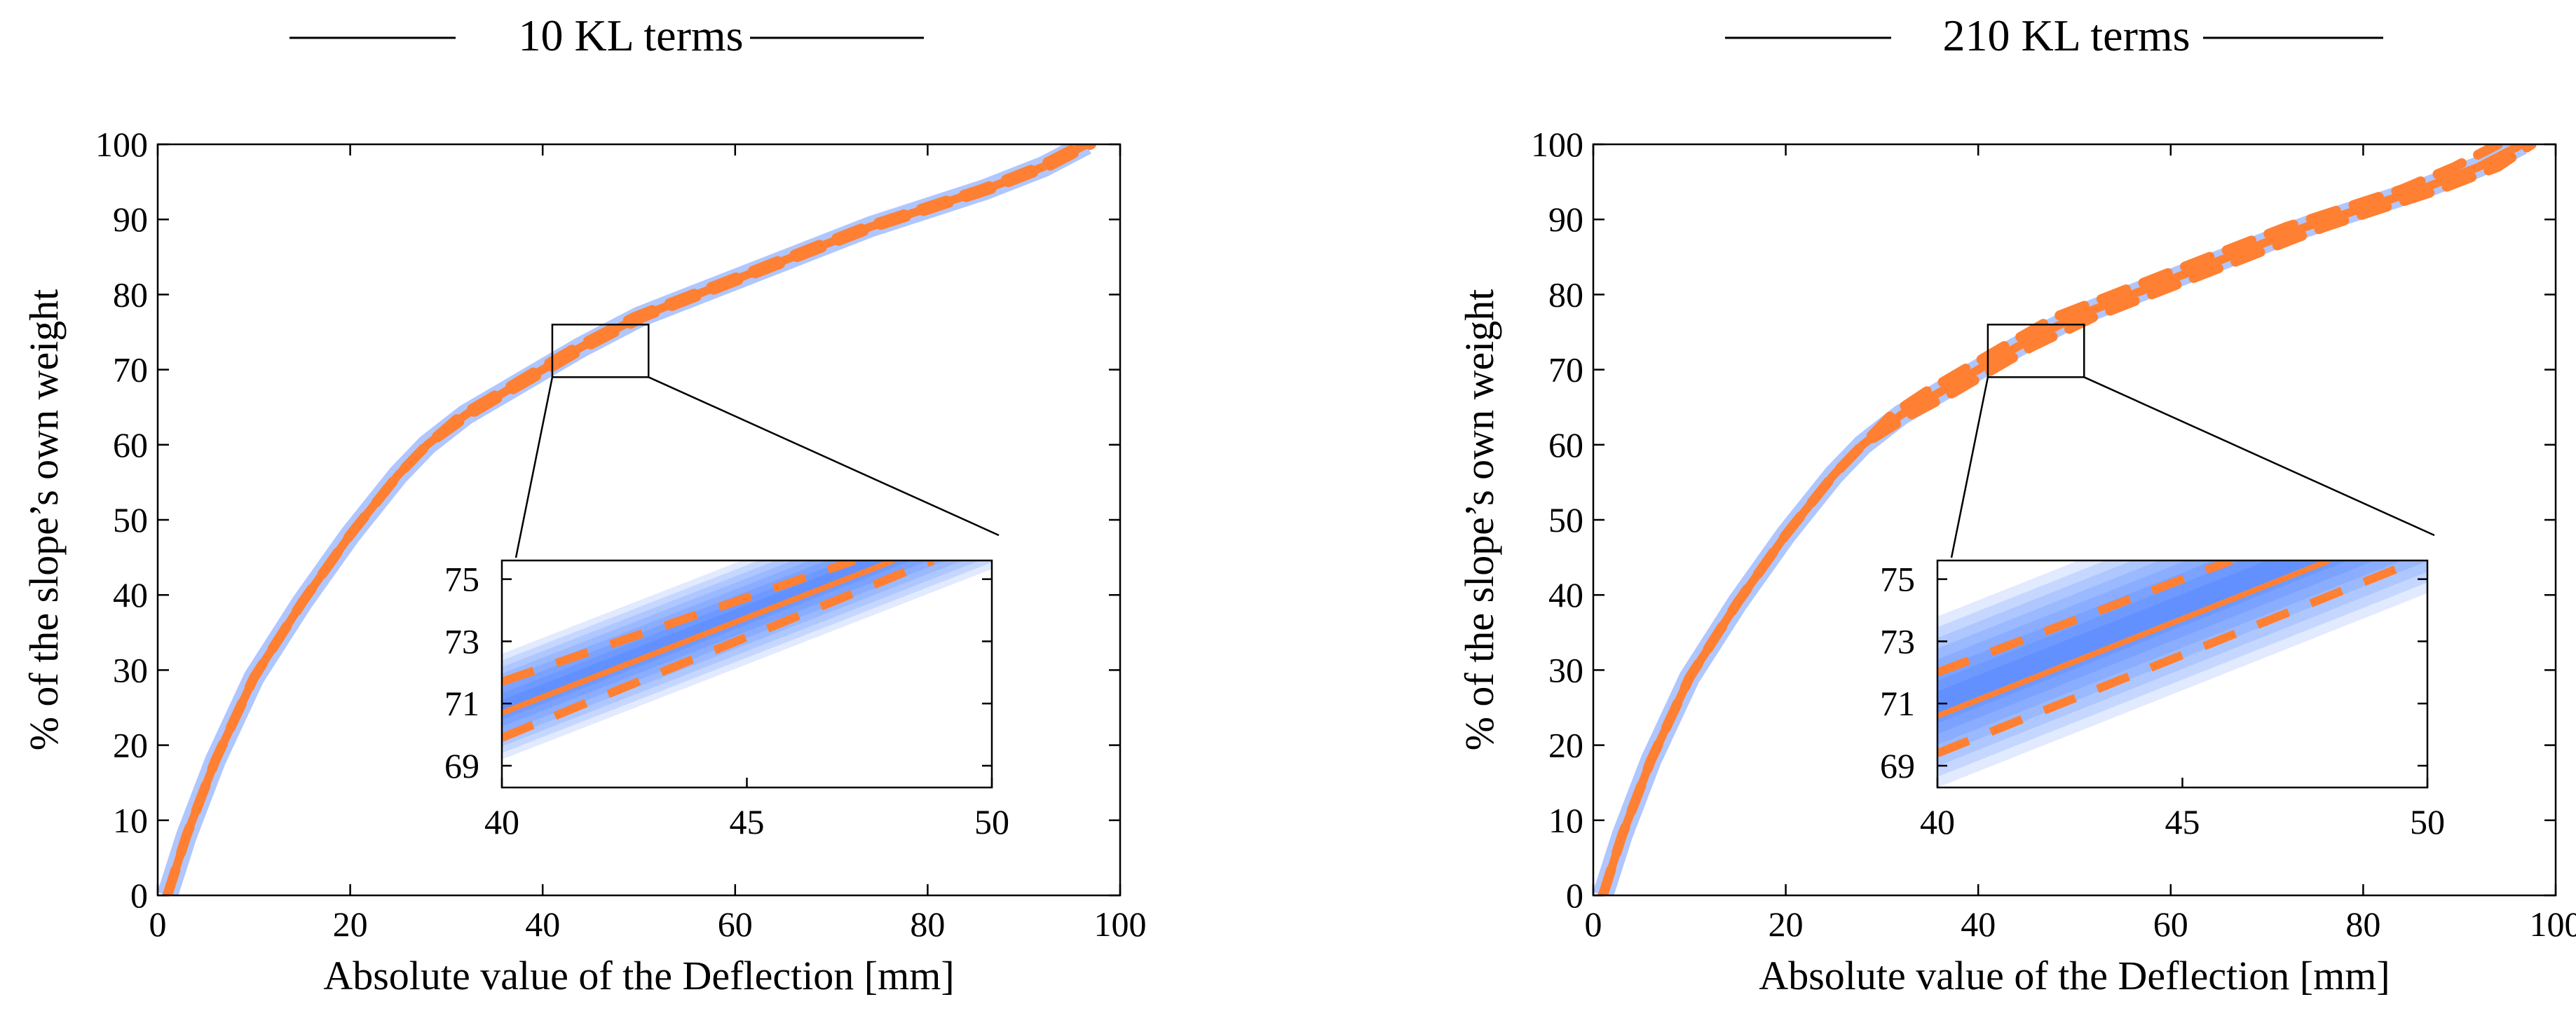 The image size is (2576, 1025). I want to click on inset-background, so click(2182, 673).